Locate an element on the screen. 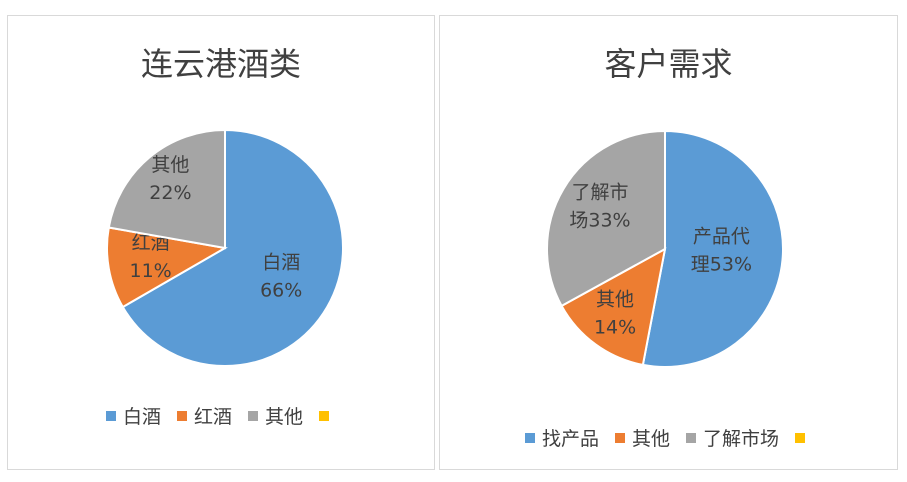 This screenshot has width=907, height=482. legend-item: 找产品 is located at coordinates (561, 437).